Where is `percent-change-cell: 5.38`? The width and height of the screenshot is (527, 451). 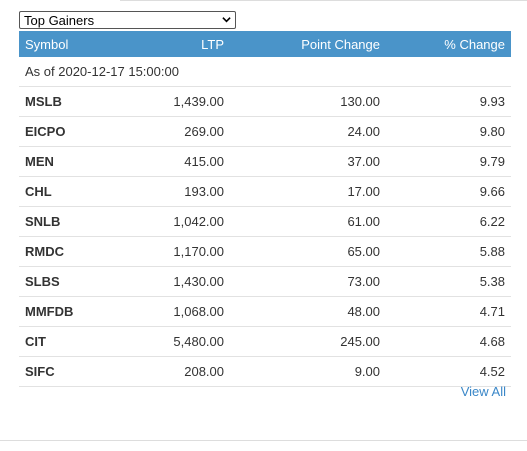 percent-change-cell: 5.38 is located at coordinates (448, 281).